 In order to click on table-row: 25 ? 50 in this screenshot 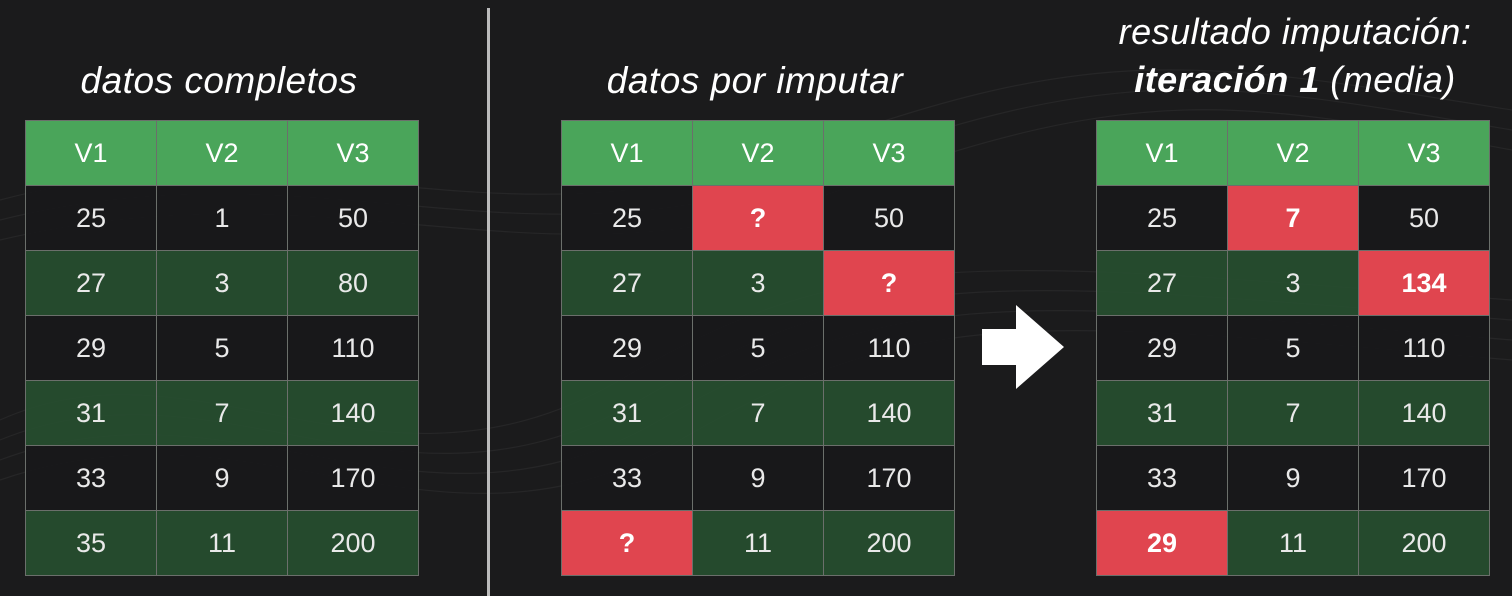, I will do `click(758, 218)`.